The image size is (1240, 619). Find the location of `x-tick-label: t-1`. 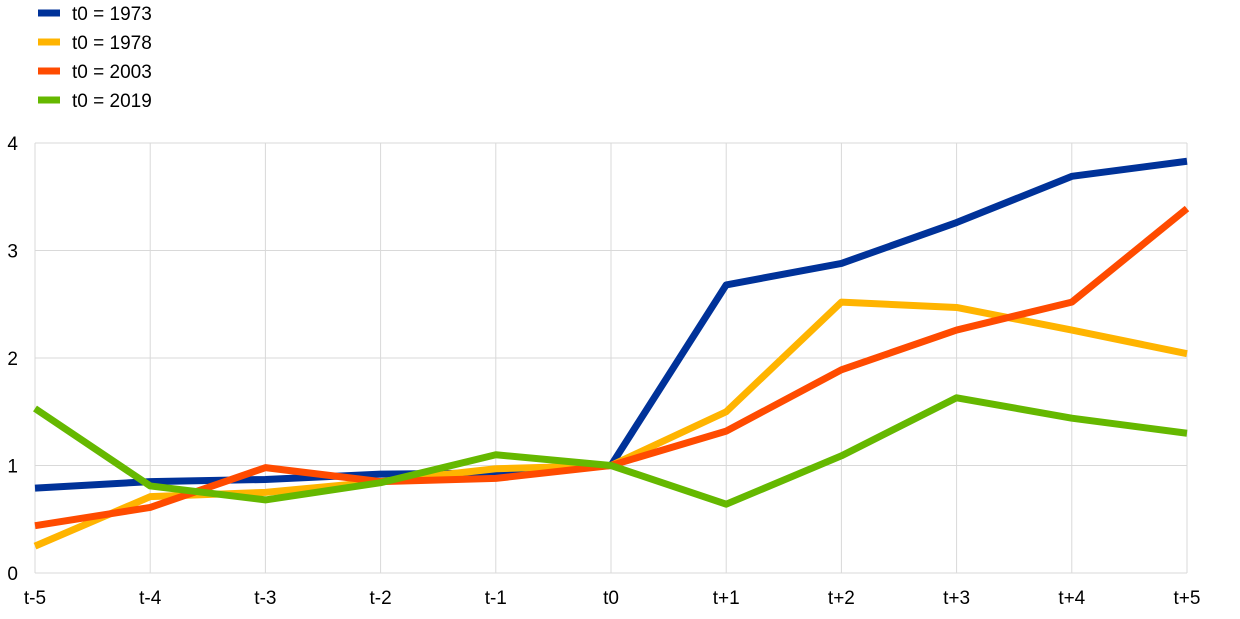

x-tick-label: t-1 is located at coordinates (496, 598).